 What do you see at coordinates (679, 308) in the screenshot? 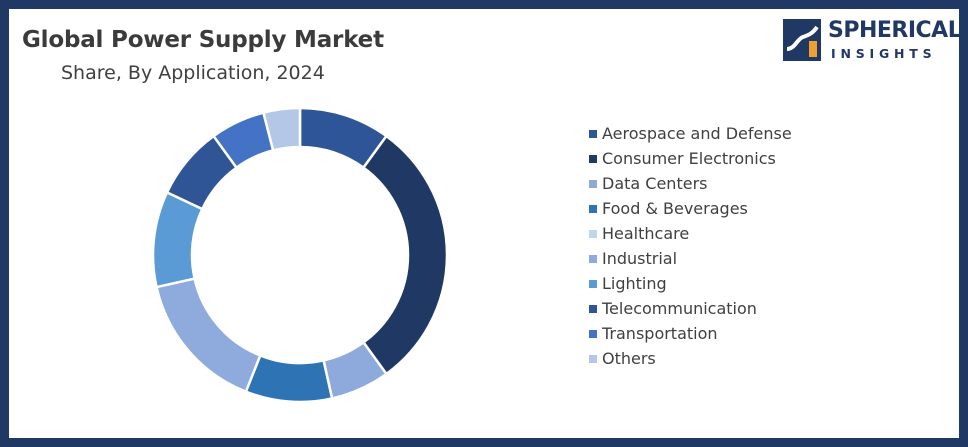
I see `legend-label: Telecommunication` at bounding box center [679, 308].